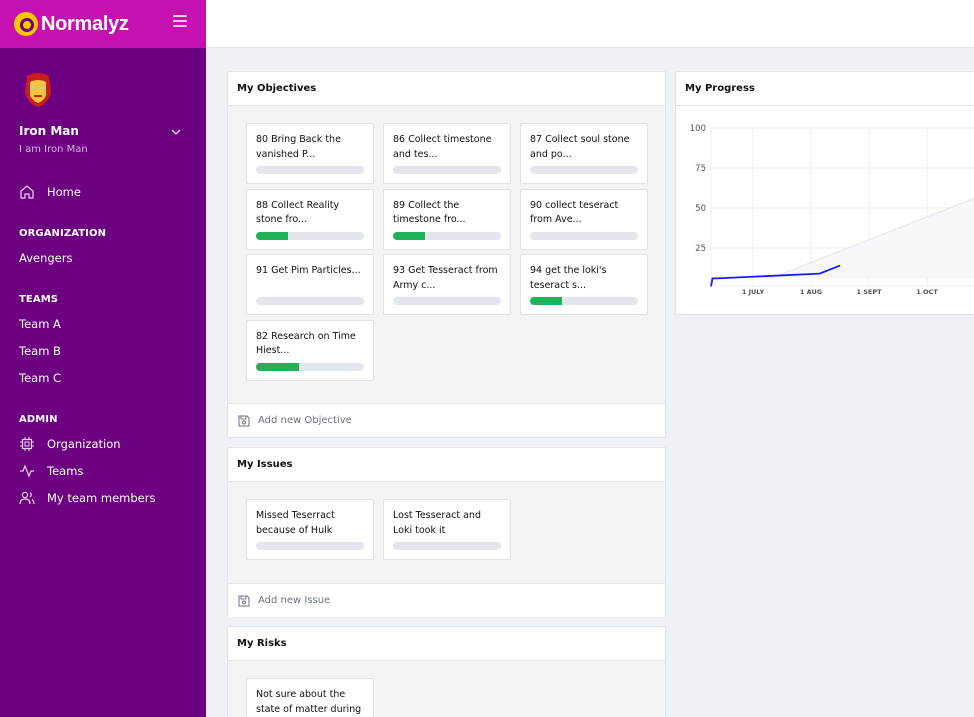 This screenshot has width=974, height=717. Describe the element at coordinates (26, 24) in the screenshot. I see `normalyz-logo-icon` at that location.